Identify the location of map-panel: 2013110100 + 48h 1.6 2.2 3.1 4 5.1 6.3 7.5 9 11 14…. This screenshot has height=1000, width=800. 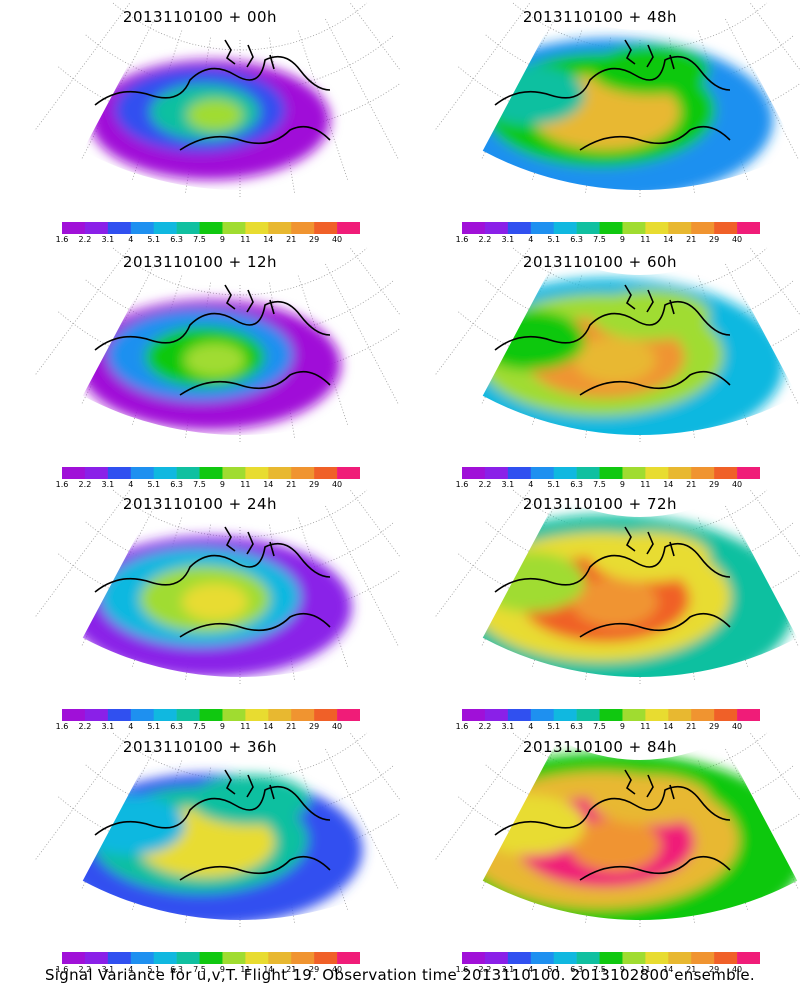
(600, 122).